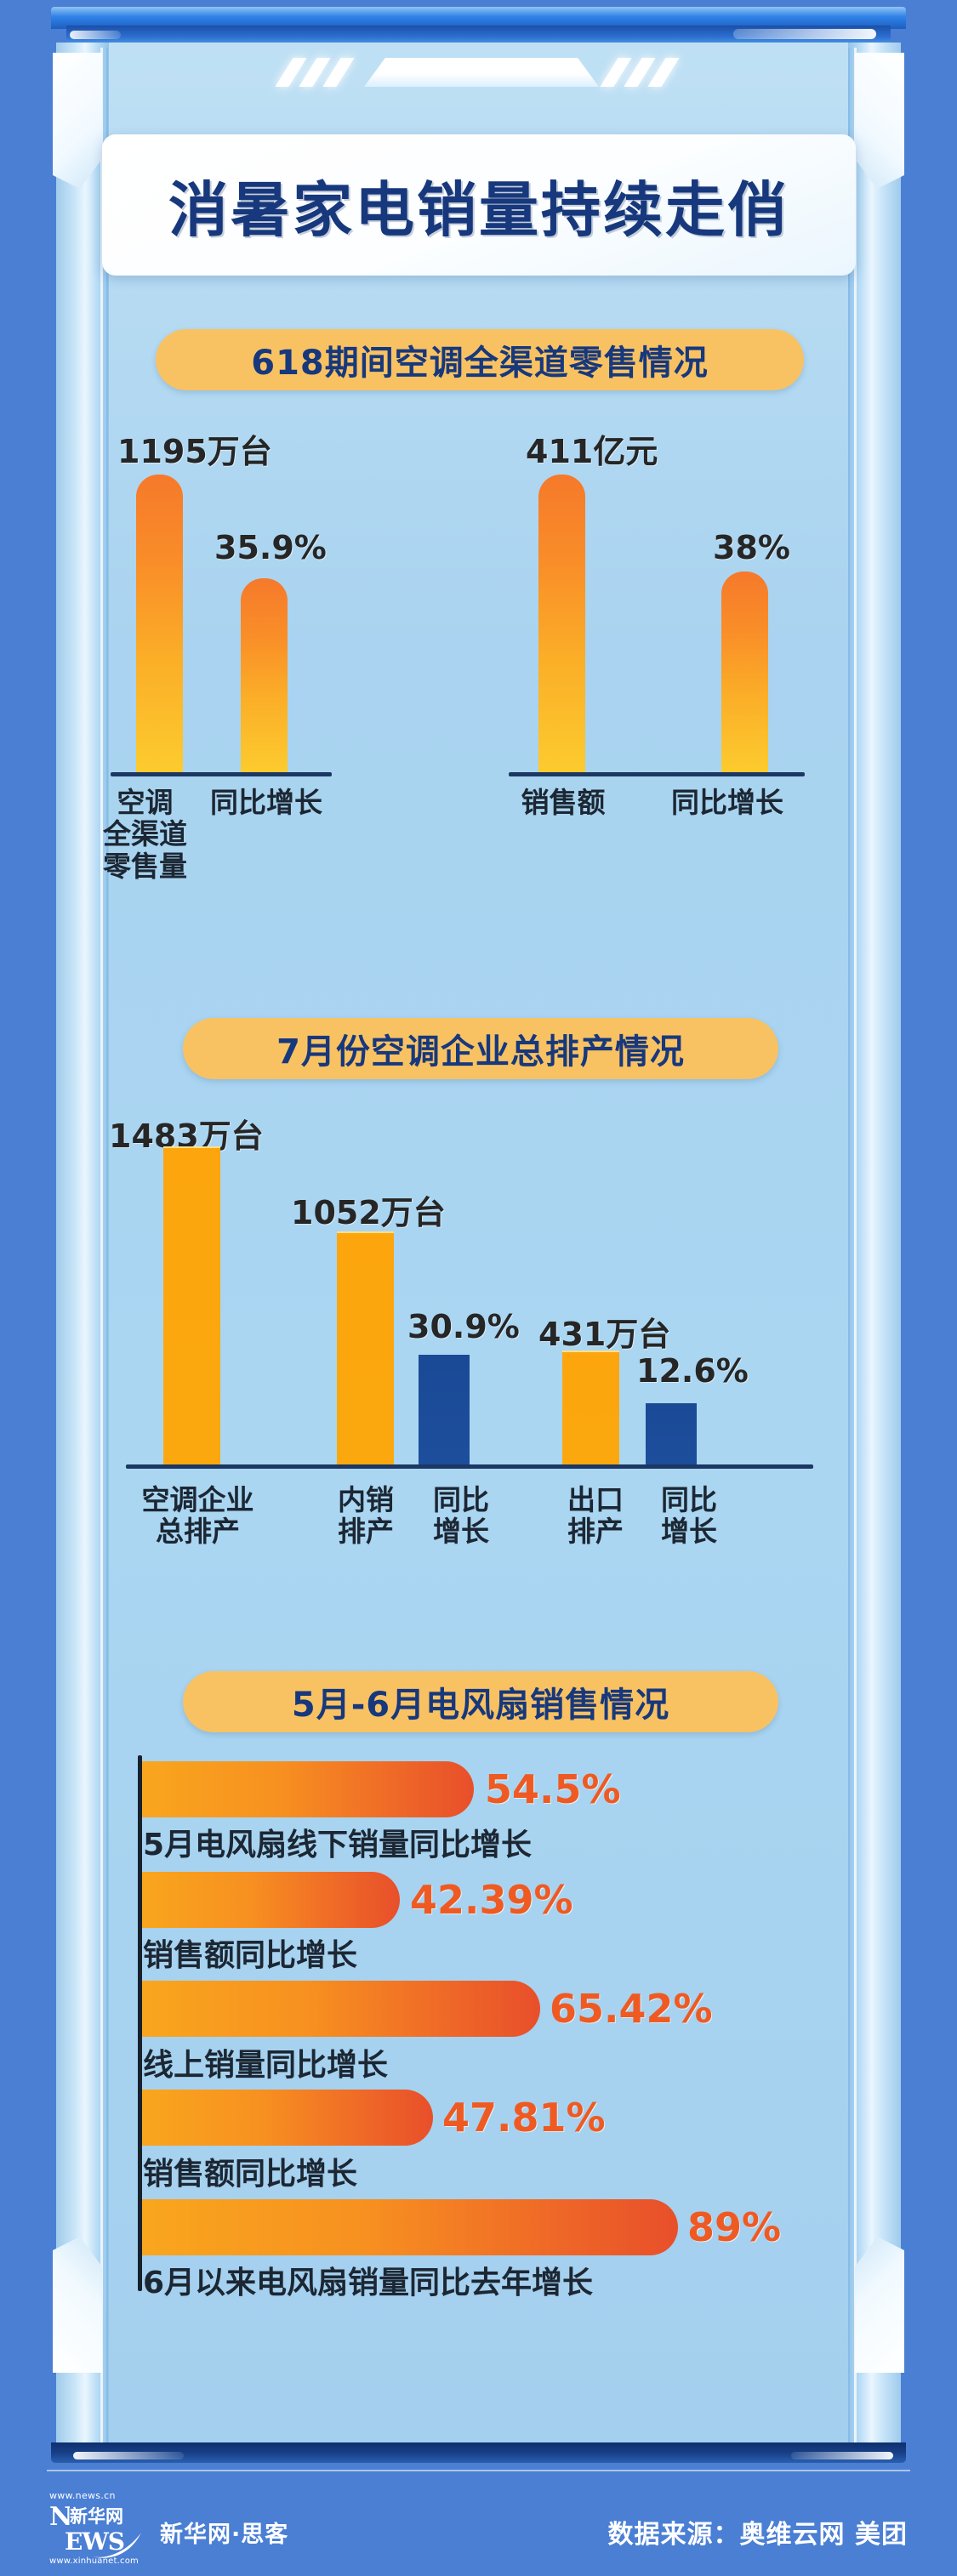 The image size is (957, 2576). What do you see at coordinates (671, 1433) in the screenshot?
I see `bar-export-growth` at bounding box center [671, 1433].